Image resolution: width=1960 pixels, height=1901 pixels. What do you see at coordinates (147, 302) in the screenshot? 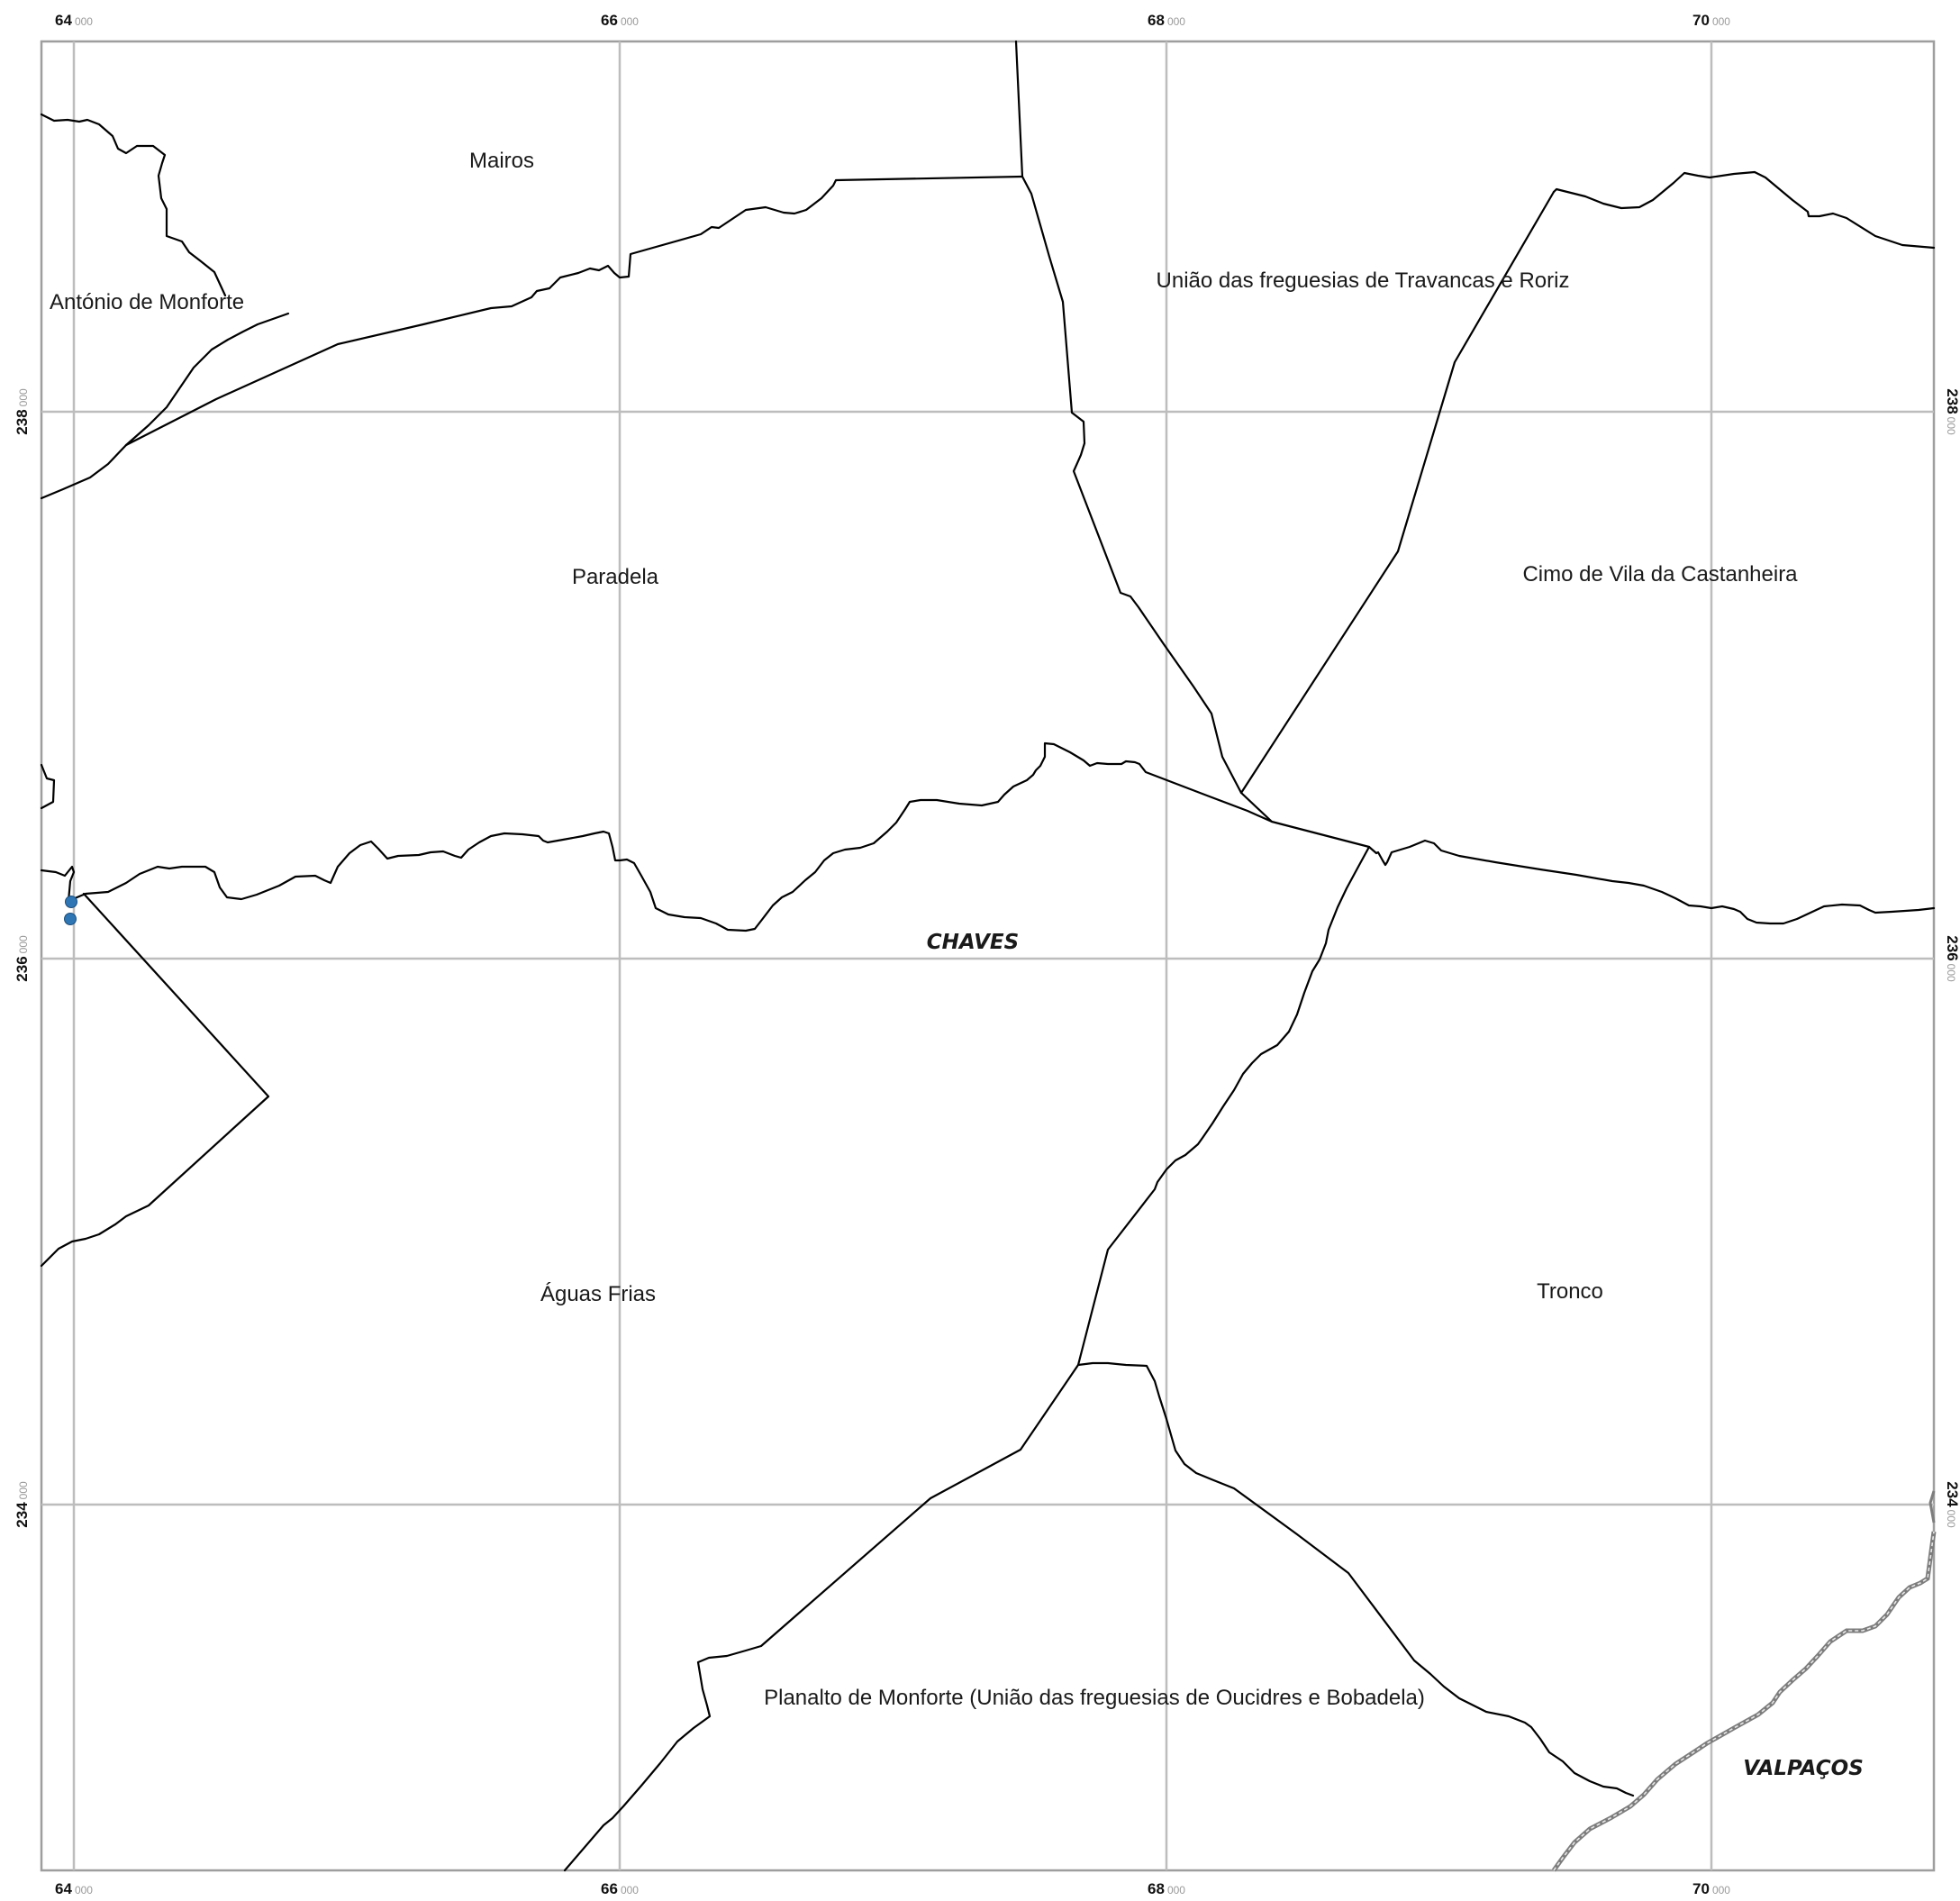
I see `parish-label-antonio-de-monforte: António de Monforte` at bounding box center [147, 302].